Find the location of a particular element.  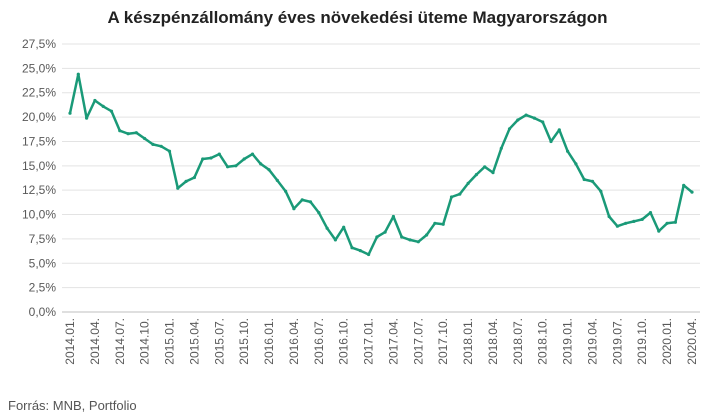

x-tick-label: 2019.01. is located at coordinates (568, 341).